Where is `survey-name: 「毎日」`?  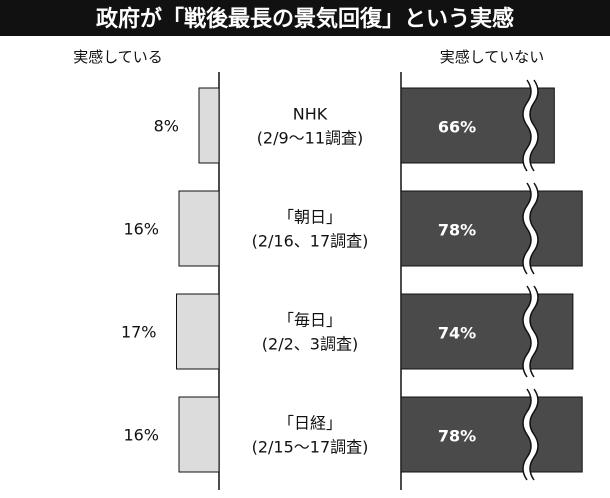
survey-name: 「毎日」 is located at coordinates (310, 320).